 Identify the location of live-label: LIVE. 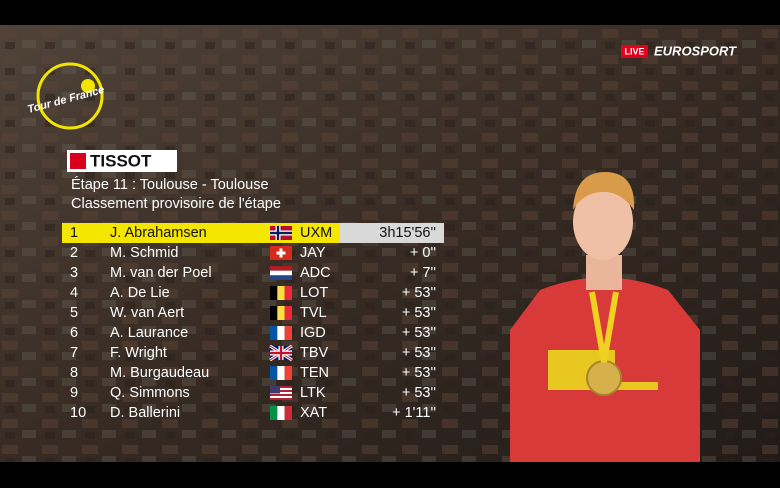
(634, 51).